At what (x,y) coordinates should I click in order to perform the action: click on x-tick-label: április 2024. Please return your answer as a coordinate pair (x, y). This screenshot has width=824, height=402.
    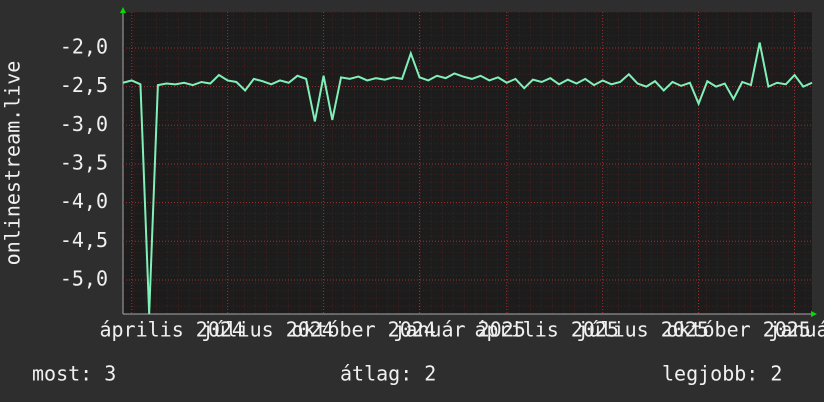
    Looking at the image, I should click on (171, 330).